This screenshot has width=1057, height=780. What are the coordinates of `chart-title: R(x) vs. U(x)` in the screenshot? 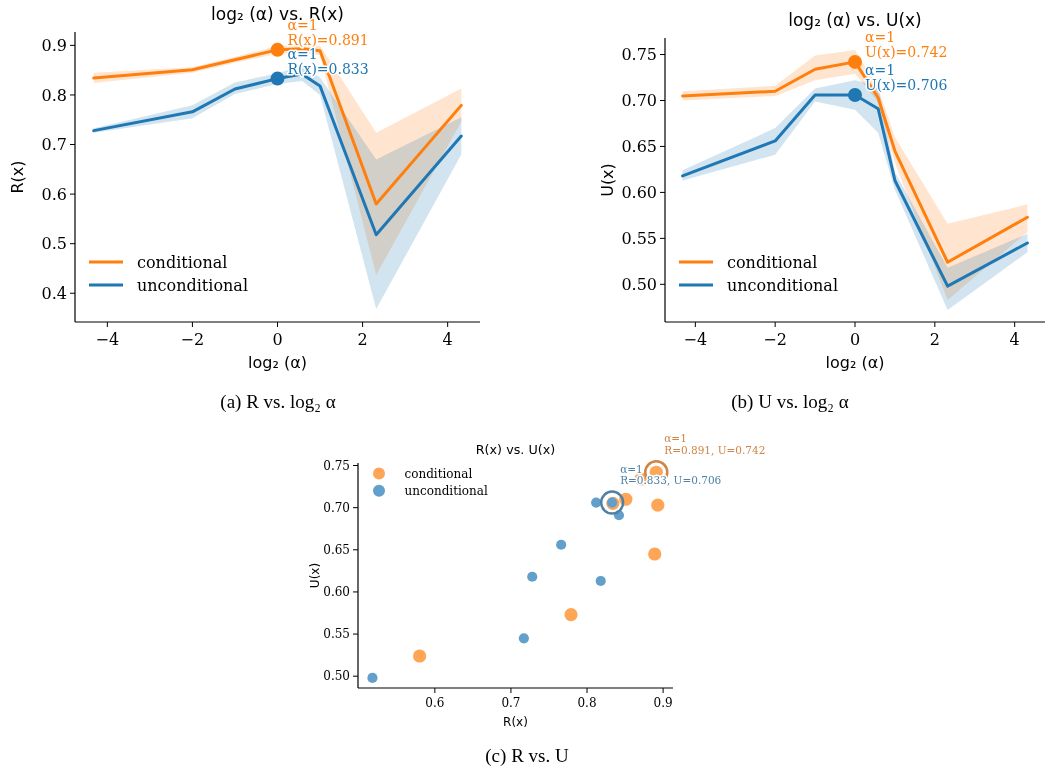 It's located at (515, 449).